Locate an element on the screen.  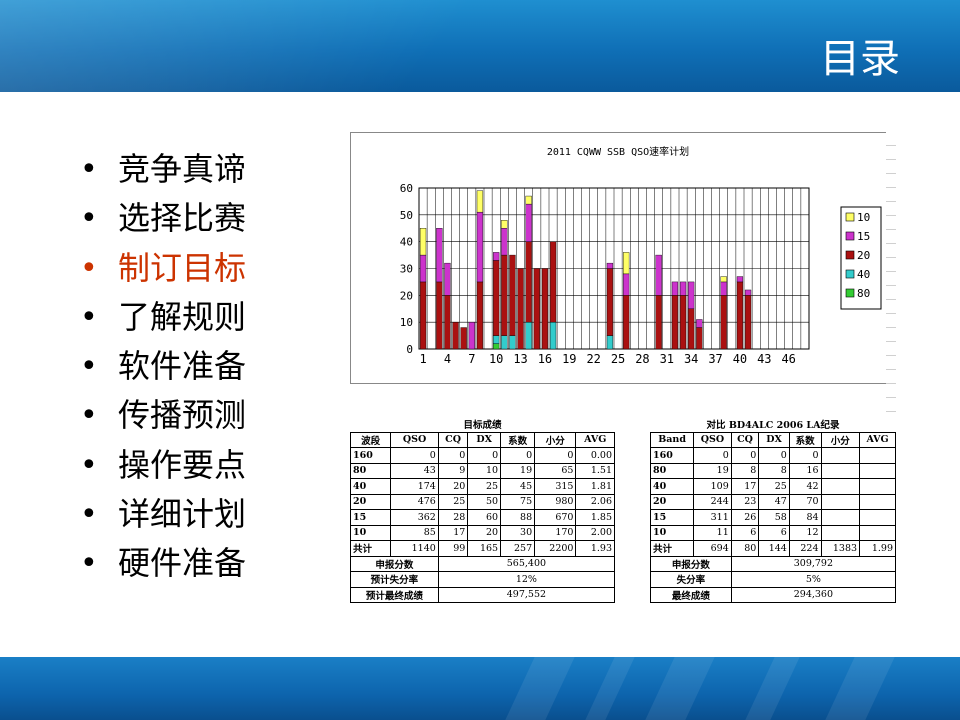
toc-item: • 选择比赛 is located at coordinates (163, 218).